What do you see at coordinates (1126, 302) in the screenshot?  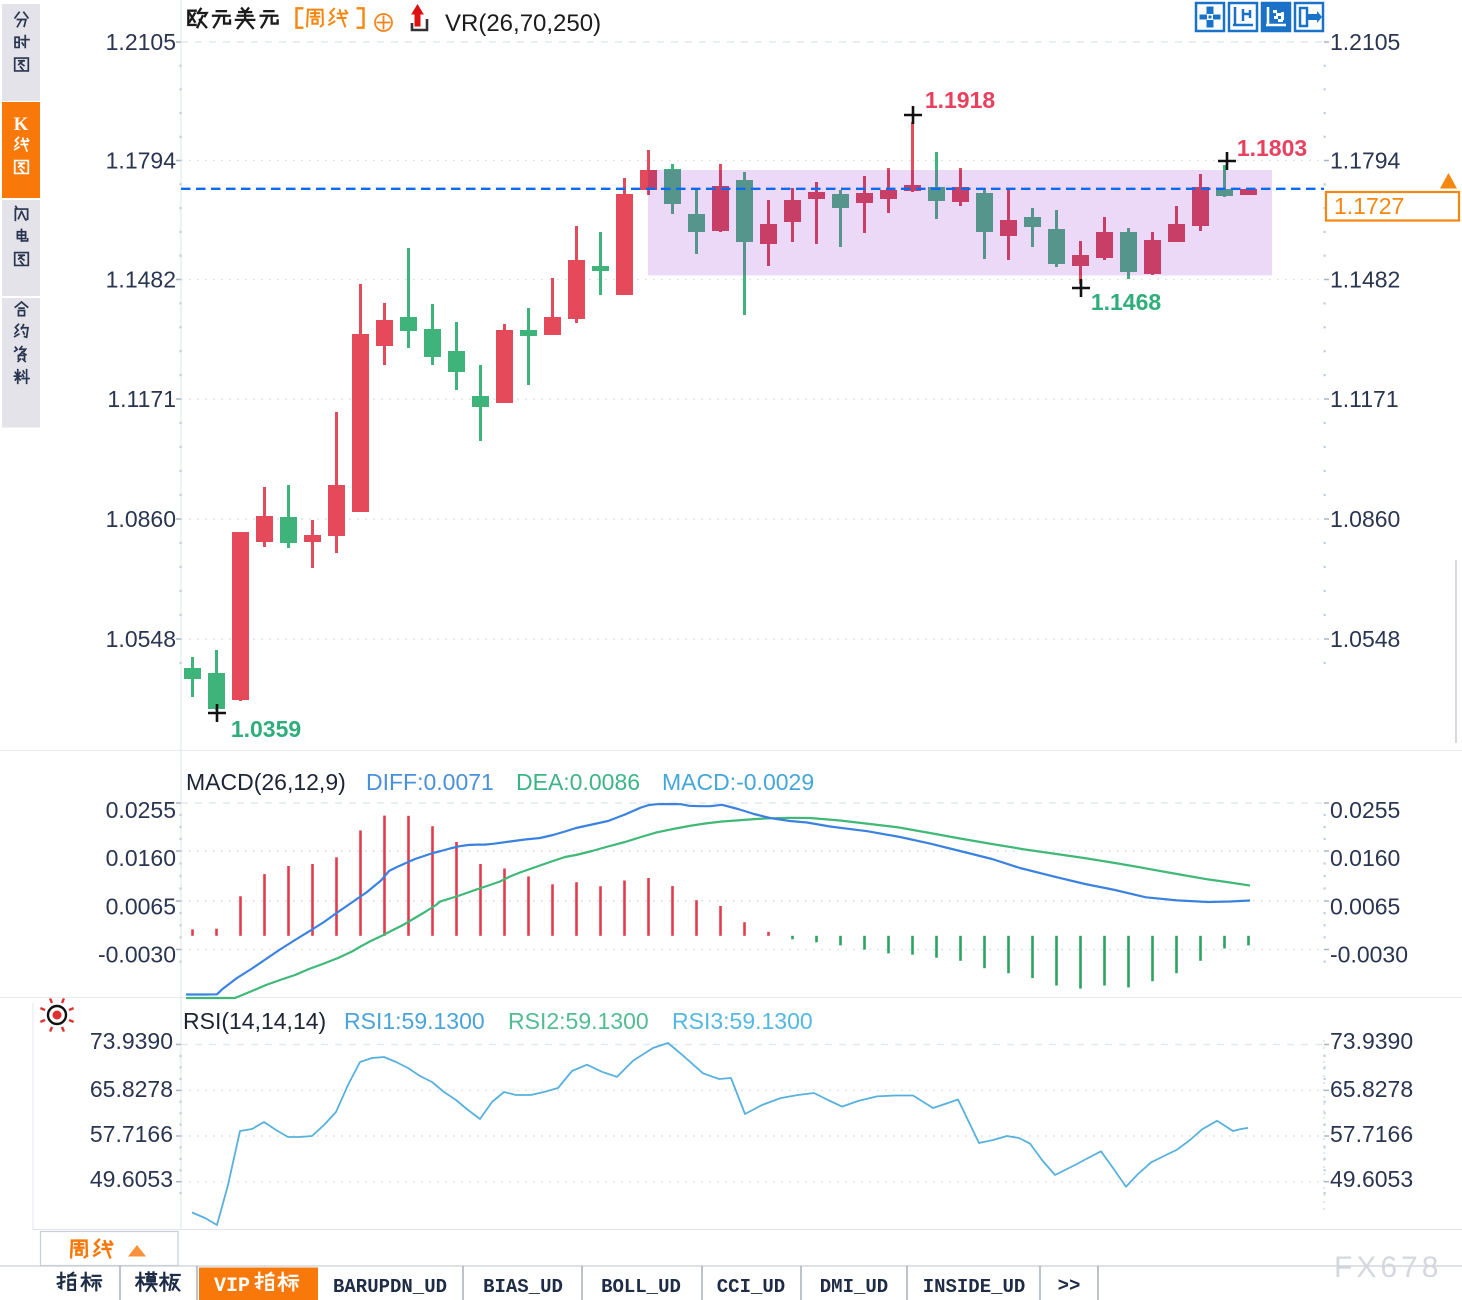 I see `svg-text: 1.1468` at bounding box center [1126, 302].